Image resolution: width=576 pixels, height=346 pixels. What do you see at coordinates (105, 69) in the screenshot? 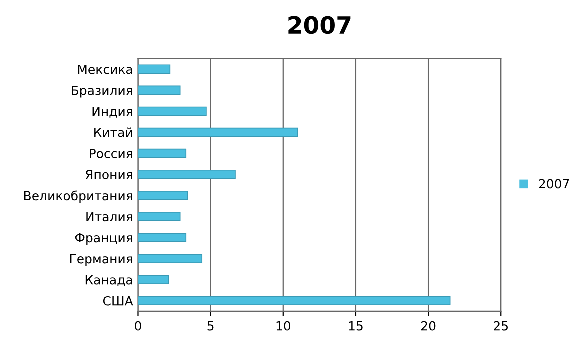
I see `y-tick-label: Мексика` at bounding box center [105, 69].